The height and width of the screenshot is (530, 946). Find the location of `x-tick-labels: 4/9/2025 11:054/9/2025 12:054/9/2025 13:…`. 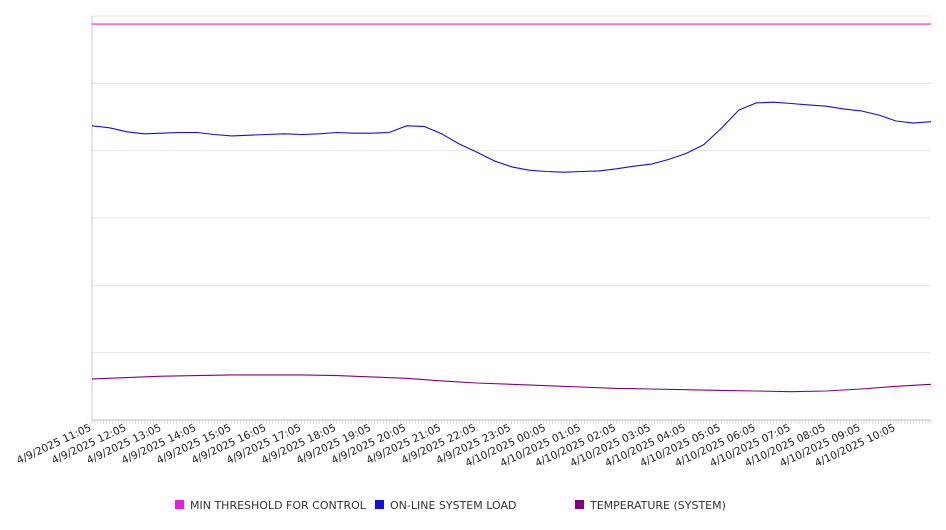

x-tick-labels: 4/9/2025 11:054/9/2025 12:054/9/2025 13:… is located at coordinates (456, 446).